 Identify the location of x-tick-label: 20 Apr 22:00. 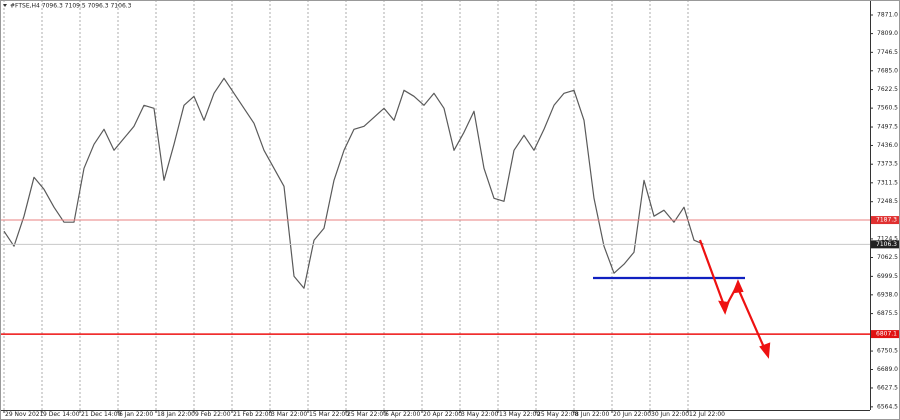
(442, 414).